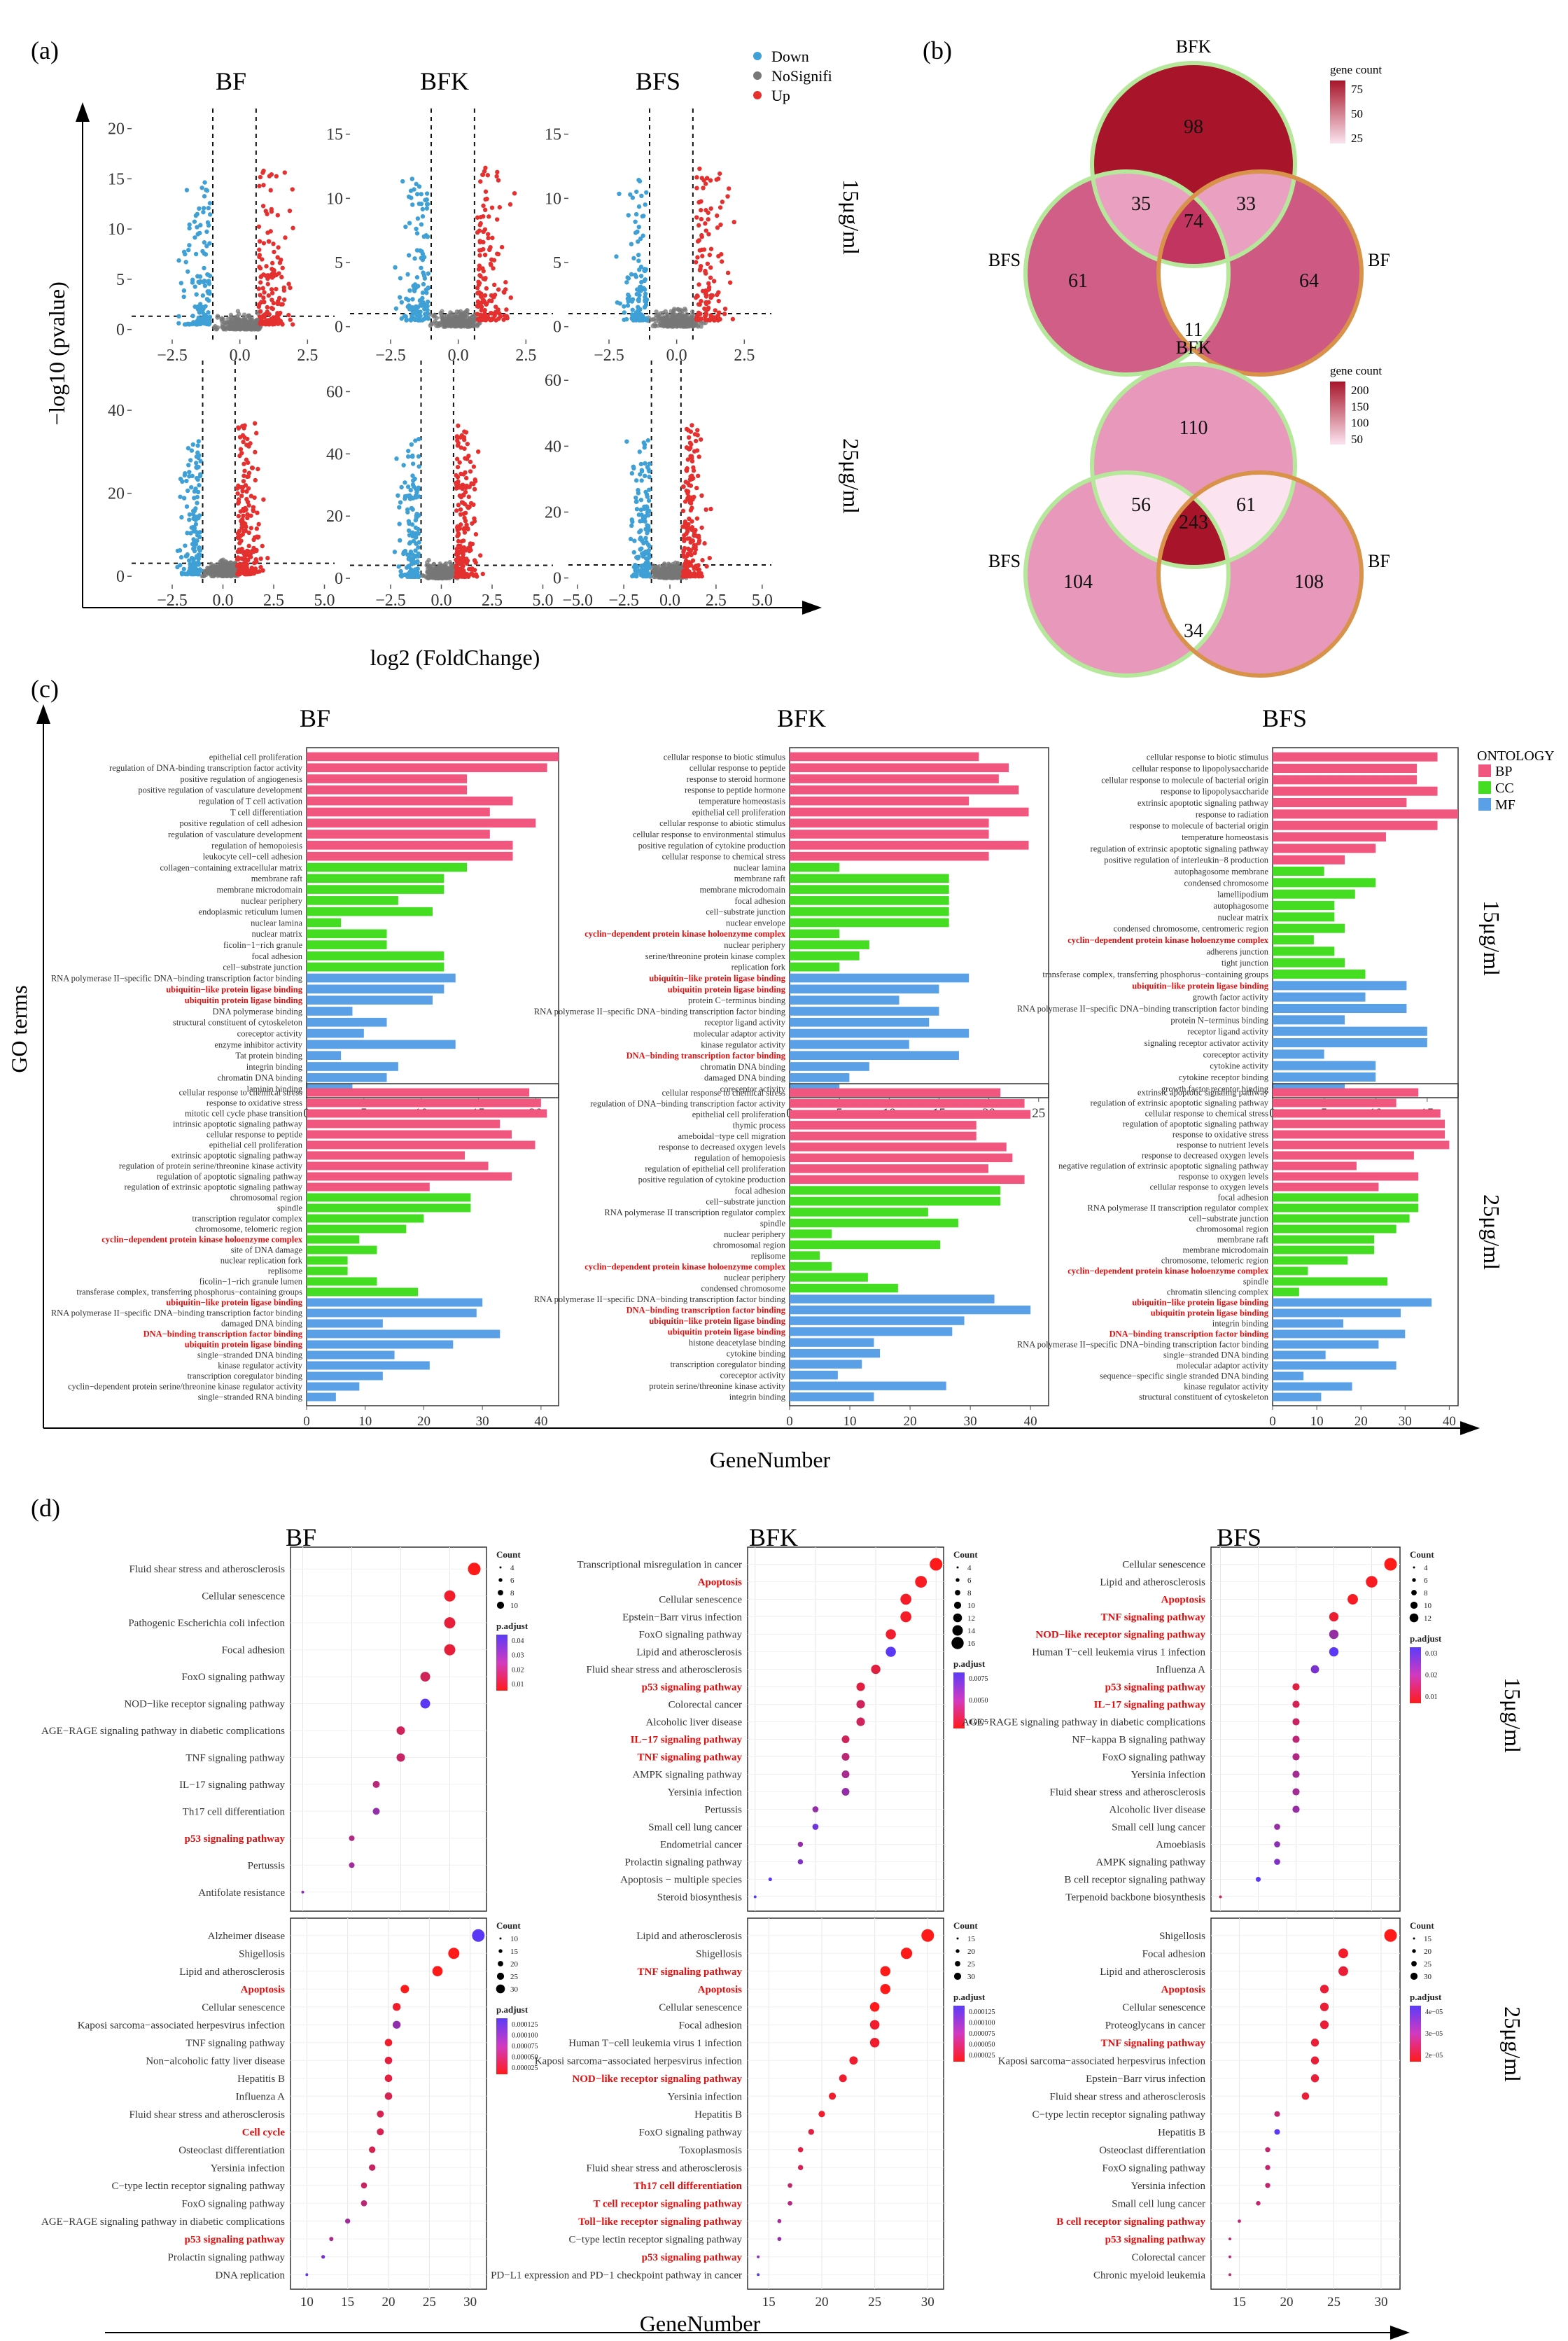 The width and height of the screenshot is (1568, 2341). Describe the element at coordinates (1333, 2302) in the screenshot. I see `kegg-x-tick-label: 25` at that location.